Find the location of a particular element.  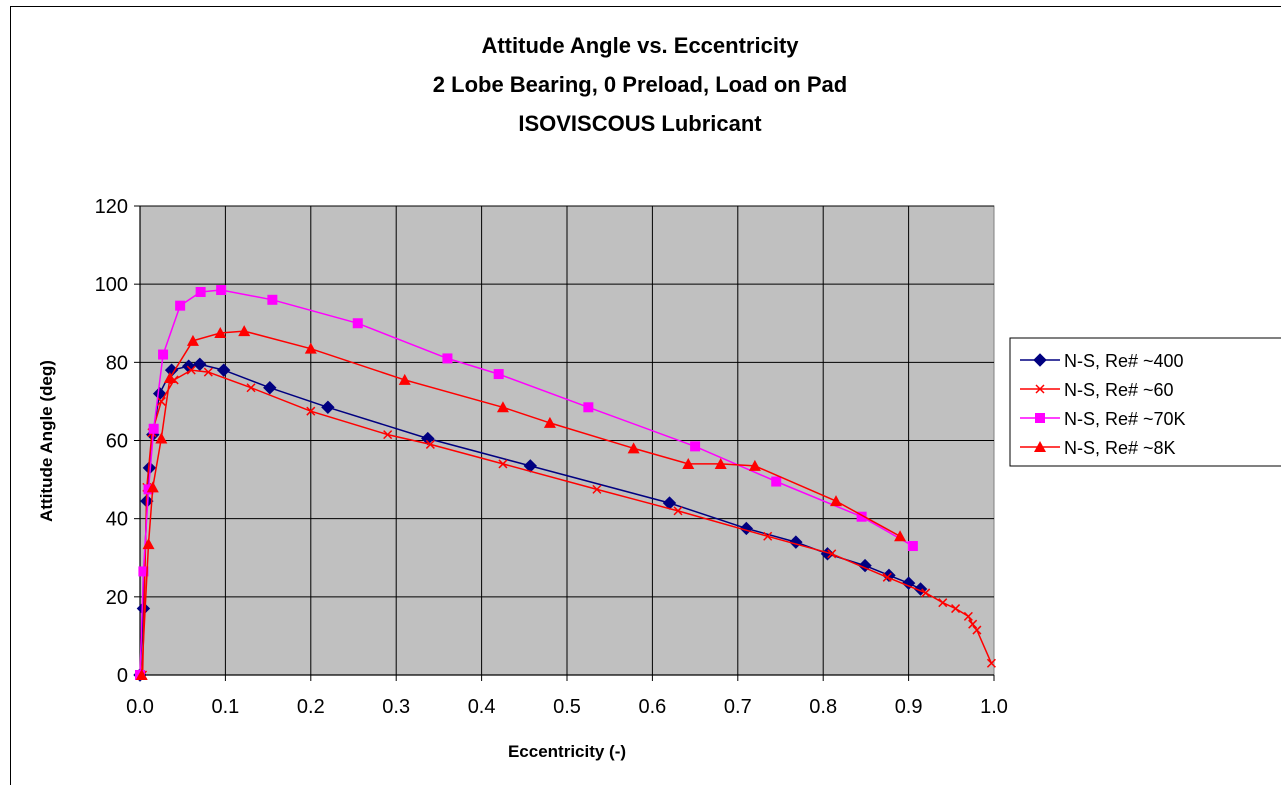

x-tick-label: 0.3 is located at coordinates (396, 707).